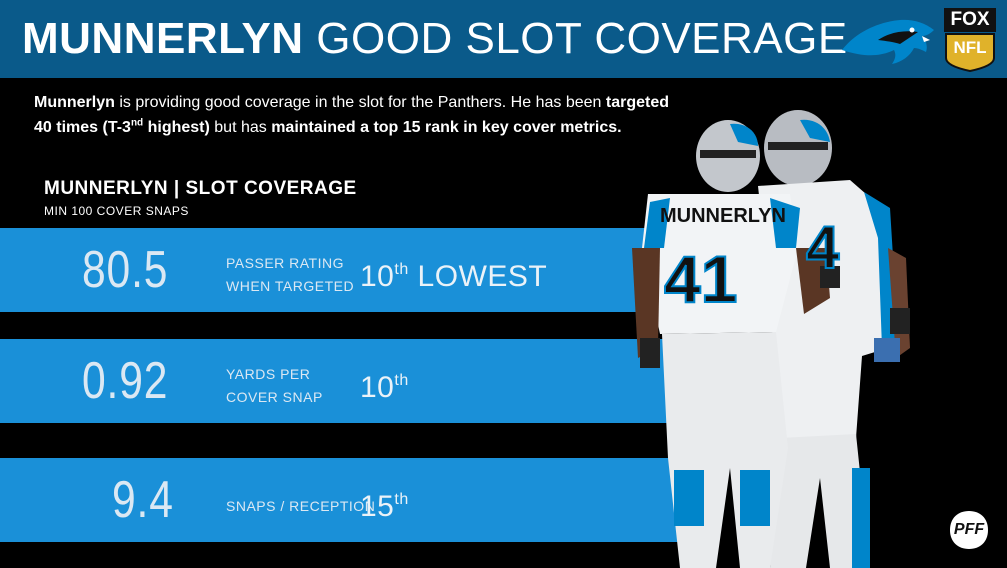 This screenshot has height=568, width=1007. I want to click on page-title: MUNNERLYN GOOD SLOT COVERAGE, so click(435, 39).